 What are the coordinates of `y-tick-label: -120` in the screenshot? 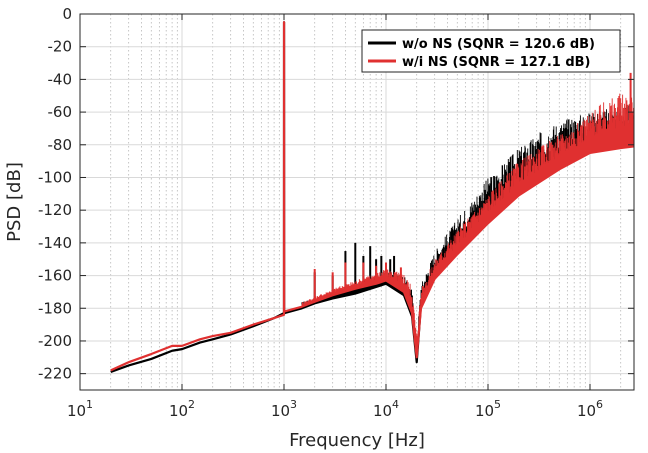 It's located at (55, 210).